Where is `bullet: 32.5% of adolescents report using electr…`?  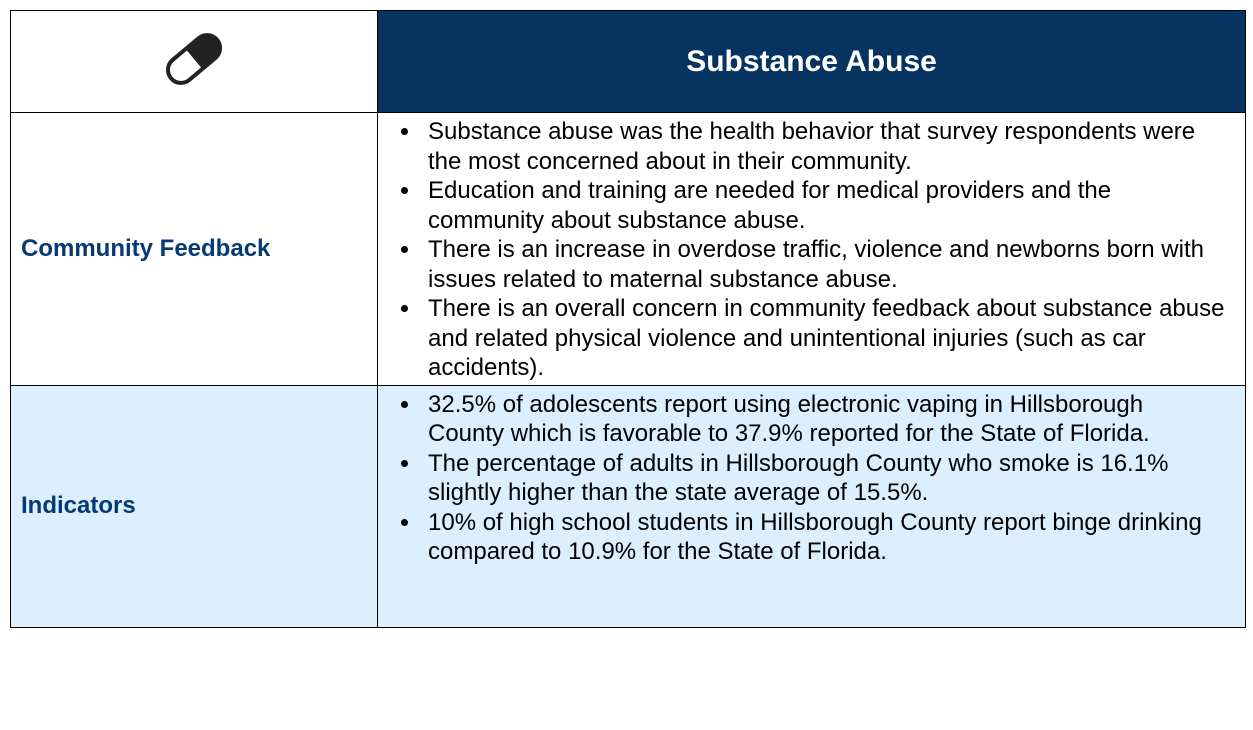 bullet: 32.5% of adolescents report using electr… is located at coordinates (823, 419).